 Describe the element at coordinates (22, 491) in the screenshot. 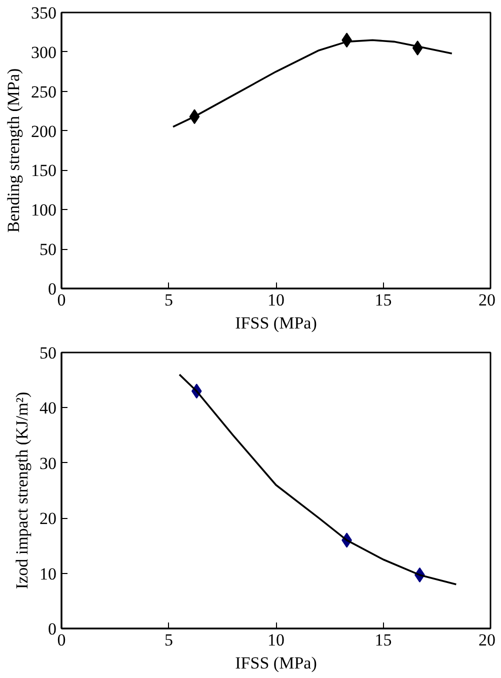

I see `y-axis-title: Izod impact strength (KJ/m²)` at that location.